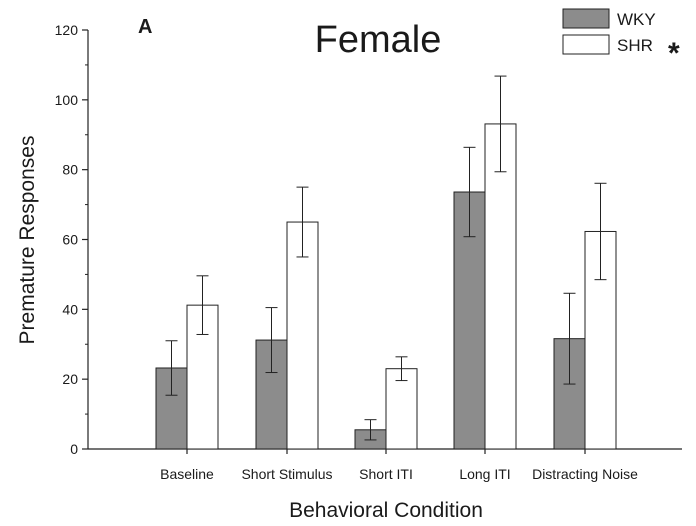 This screenshot has width=696, height=526. I want to click on legend-swatch-shr, so click(586, 44).